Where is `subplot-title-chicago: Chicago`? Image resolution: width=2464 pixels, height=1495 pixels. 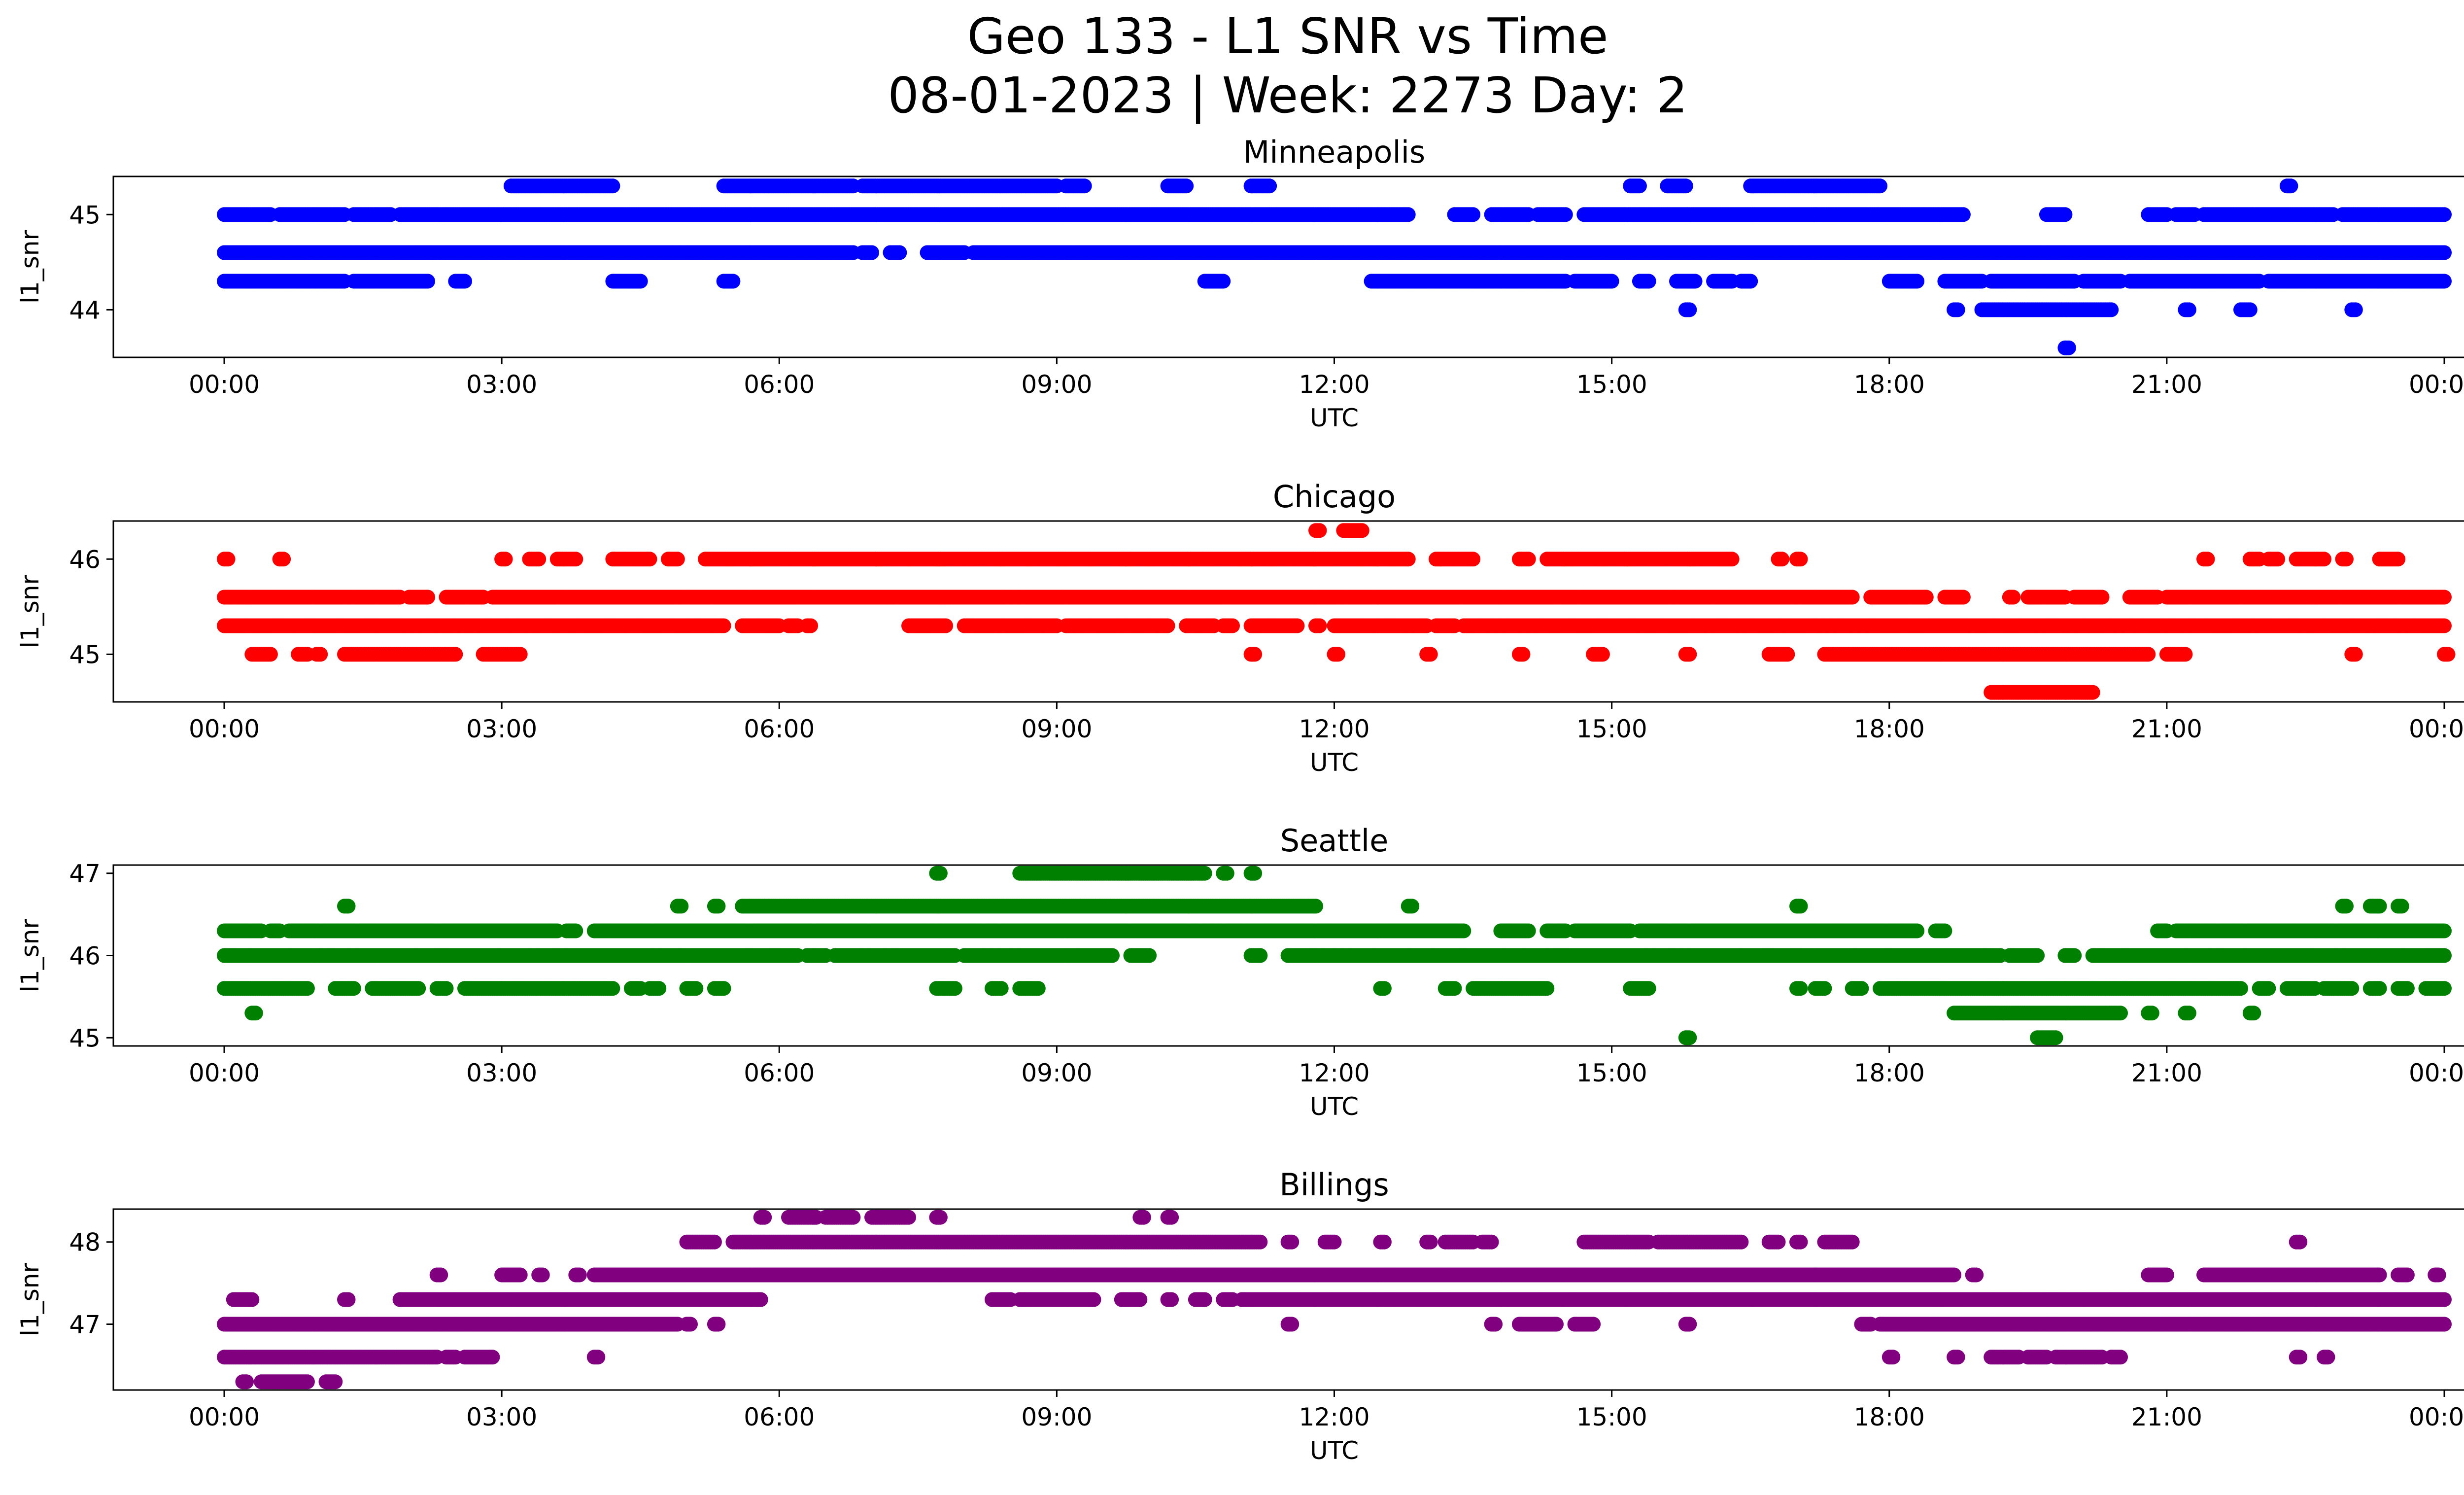
subplot-title-chicago: Chicago is located at coordinates (1334, 497).